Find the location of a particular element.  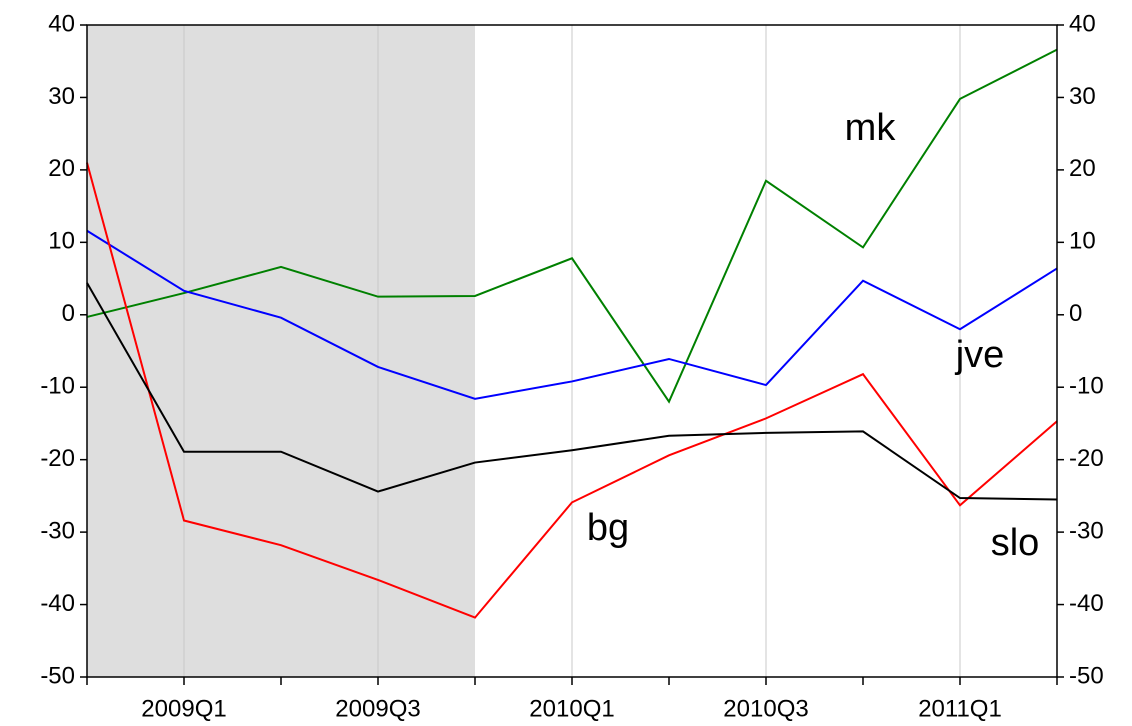

series-label: mk is located at coordinates (871, 128).